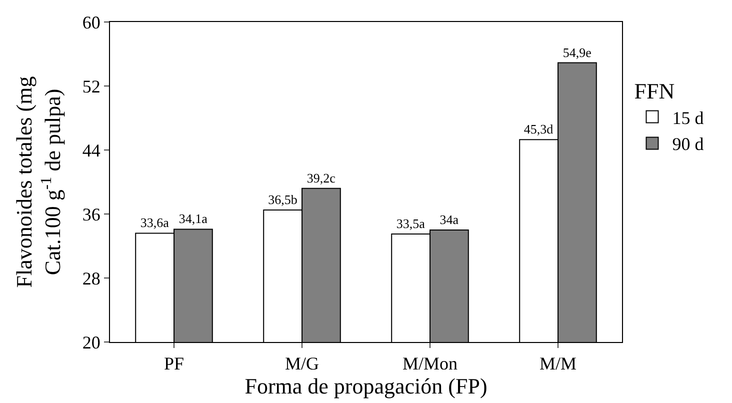 Image resolution: width=732 pixels, height=403 pixels. Describe the element at coordinates (366, 386) in the screenshot. I see `x-axis-title: Forma de propagación (FP)` at that location.